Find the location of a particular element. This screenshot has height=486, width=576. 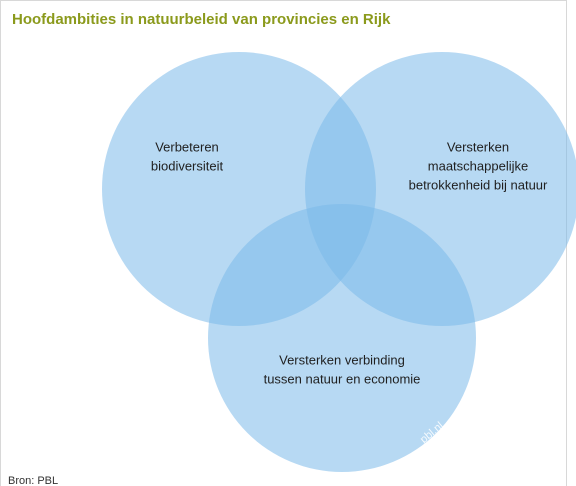

circle-label: Verbeteren is located at coordinates (187, 146).